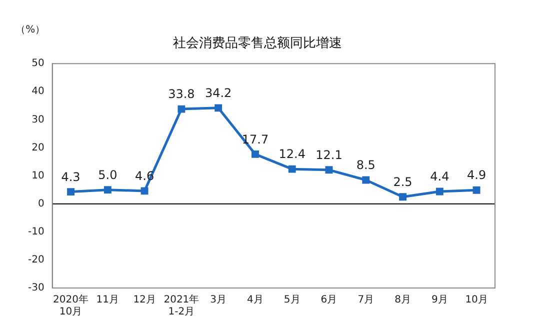 This screenshot has height=332, width=553. I want to click on x-tick-label: 3月, so click(218, 300).